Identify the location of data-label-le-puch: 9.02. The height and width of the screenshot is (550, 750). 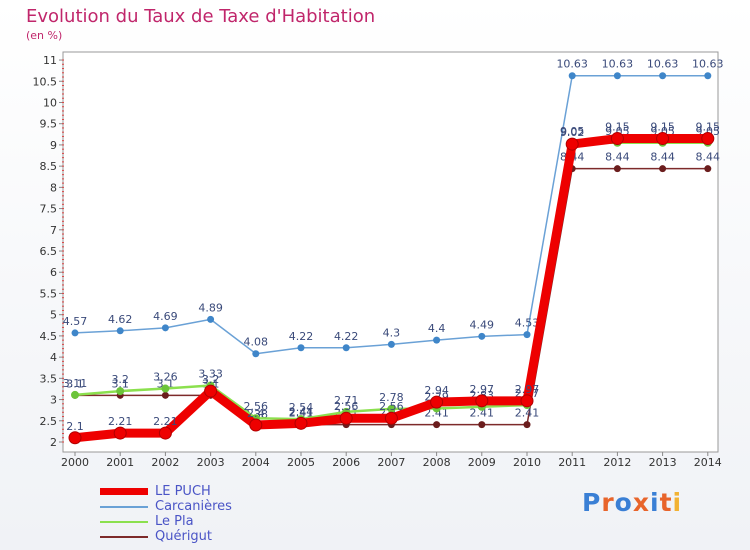
(572, 132).